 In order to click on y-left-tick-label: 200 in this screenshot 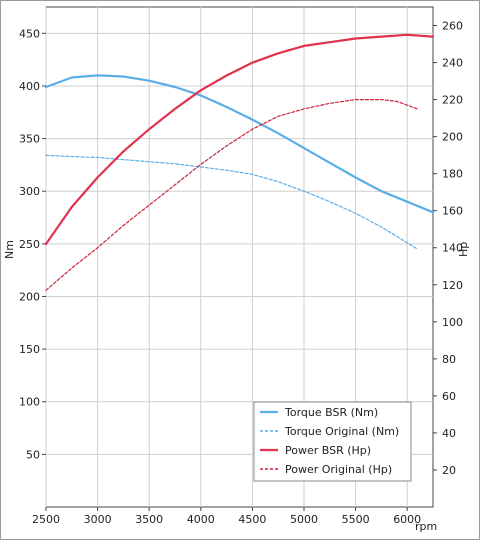, I will do `click(29, 296)`.